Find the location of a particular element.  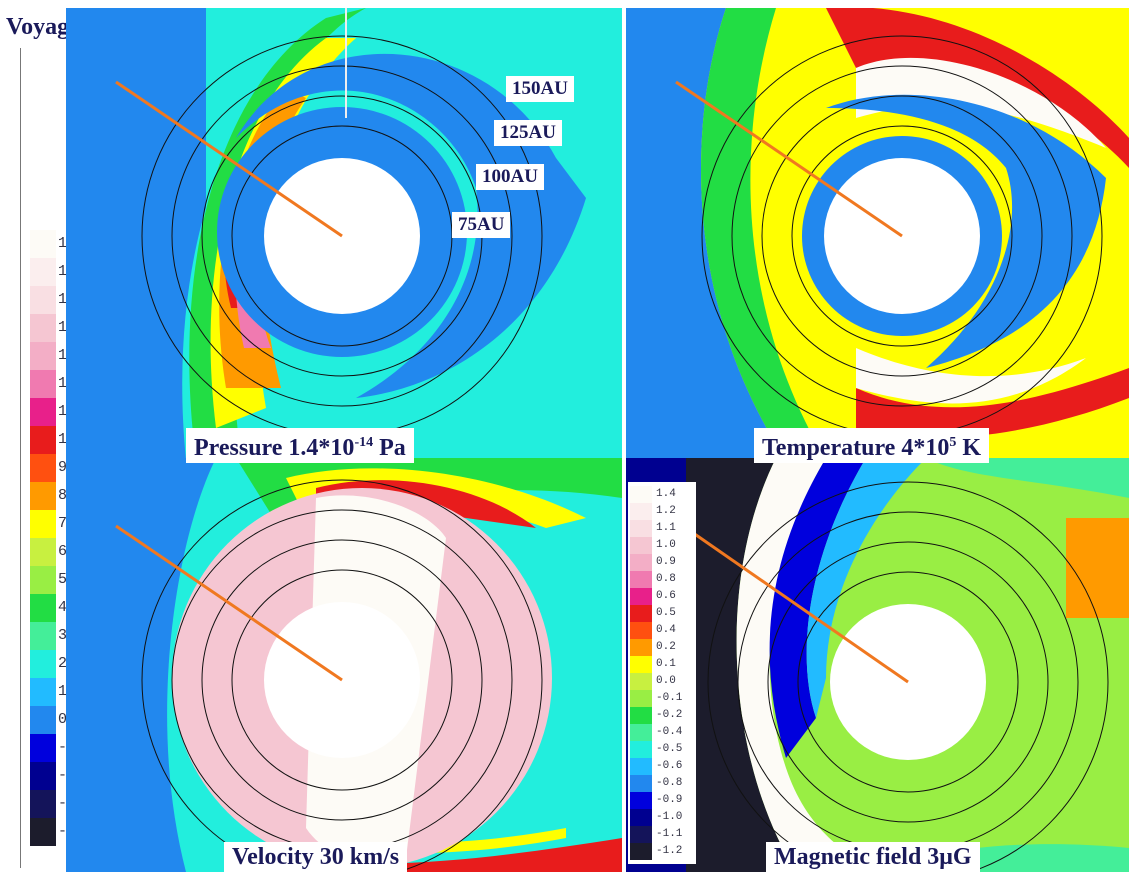

magnetic-colorbar-tick-label: -0.9 is located at coordinates (669, 800).